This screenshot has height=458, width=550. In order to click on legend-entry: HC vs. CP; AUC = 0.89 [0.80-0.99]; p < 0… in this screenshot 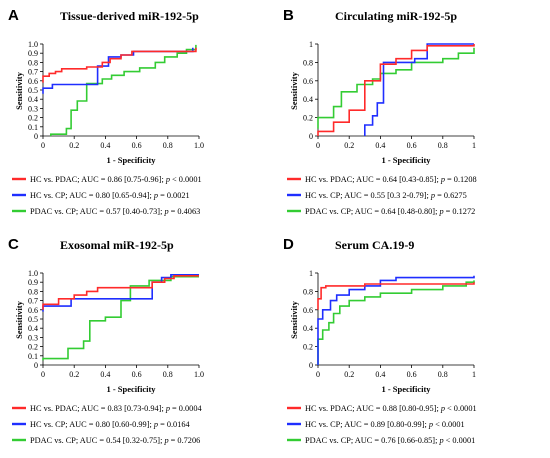, I will do `click(385, 424)`.